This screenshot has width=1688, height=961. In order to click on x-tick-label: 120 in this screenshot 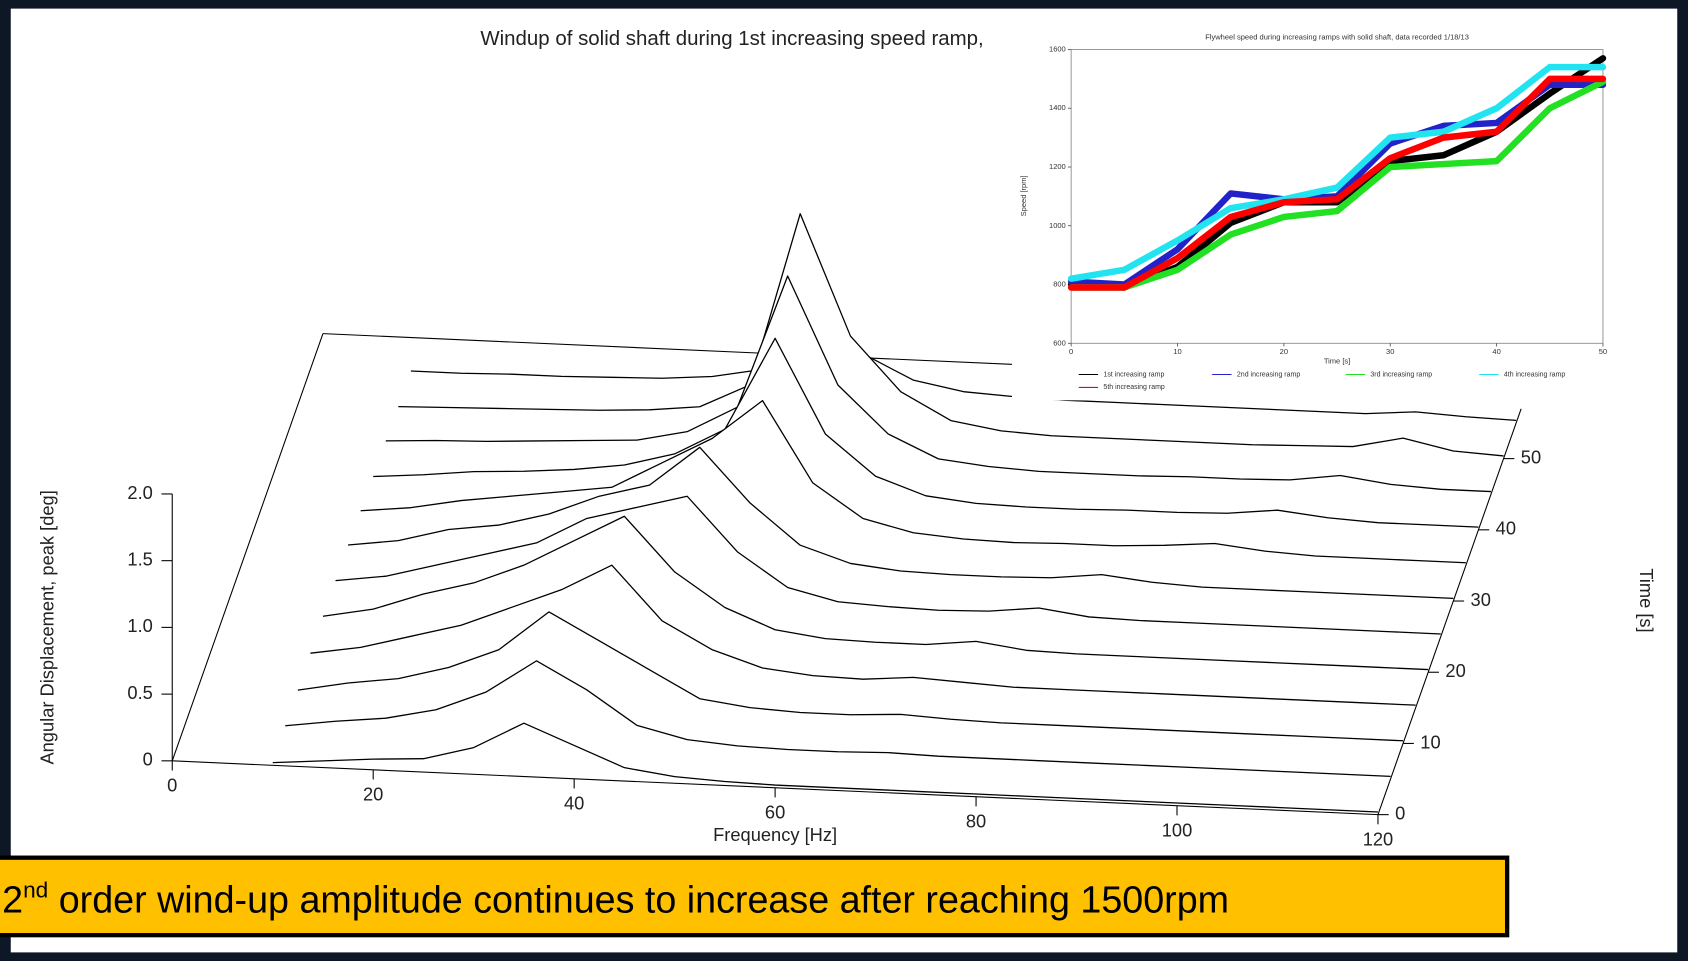, I will do `click(1378, 838)`.